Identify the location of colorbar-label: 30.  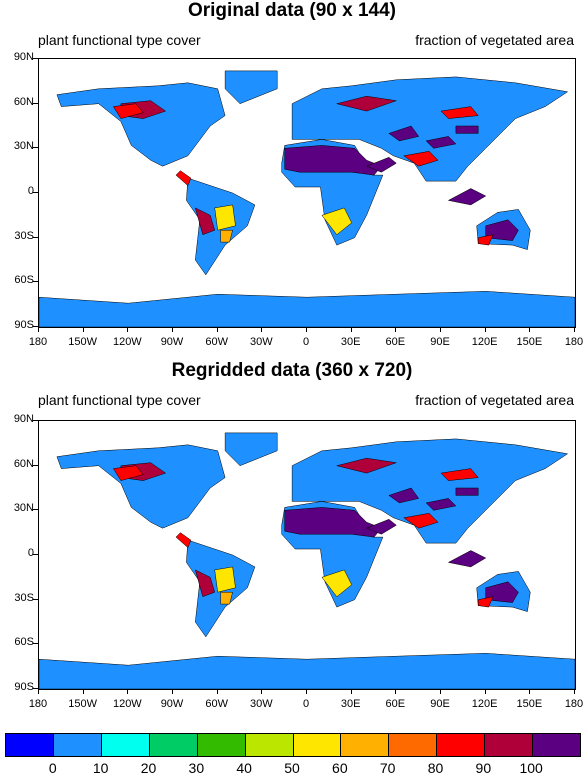
(196, 768).